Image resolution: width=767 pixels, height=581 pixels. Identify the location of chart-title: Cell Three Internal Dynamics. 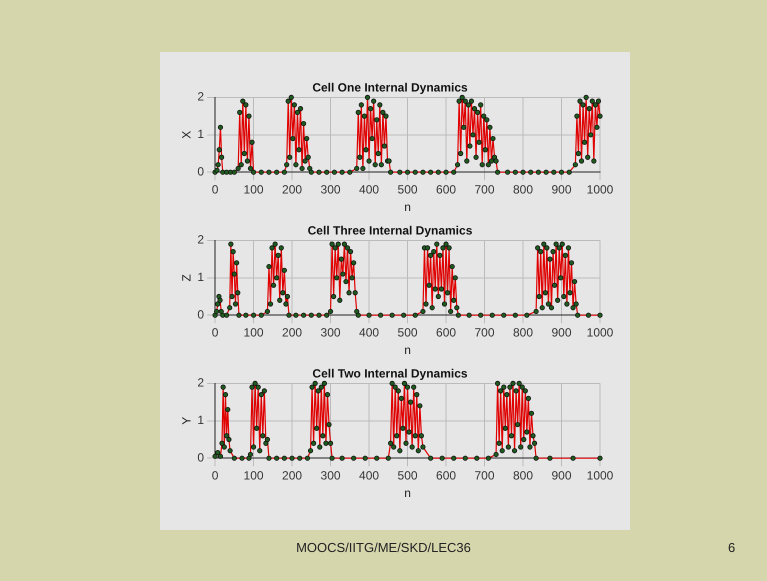
(390, 231).